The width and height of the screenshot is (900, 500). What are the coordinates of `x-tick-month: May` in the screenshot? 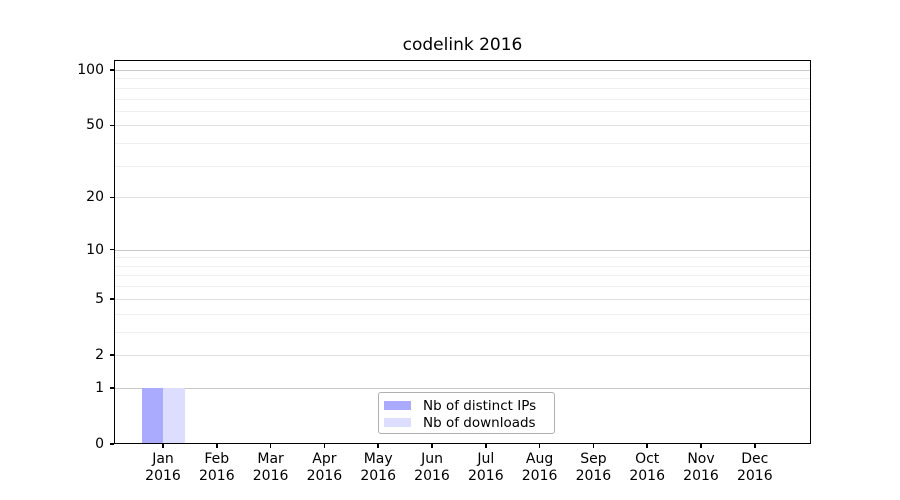 It's located at (378, 459).